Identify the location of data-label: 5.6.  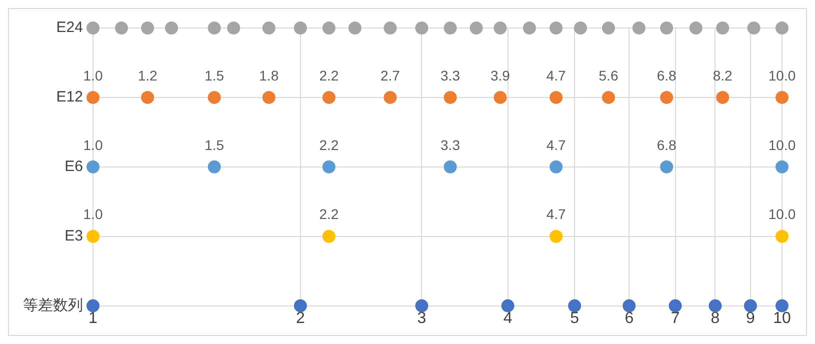
(608, 75).